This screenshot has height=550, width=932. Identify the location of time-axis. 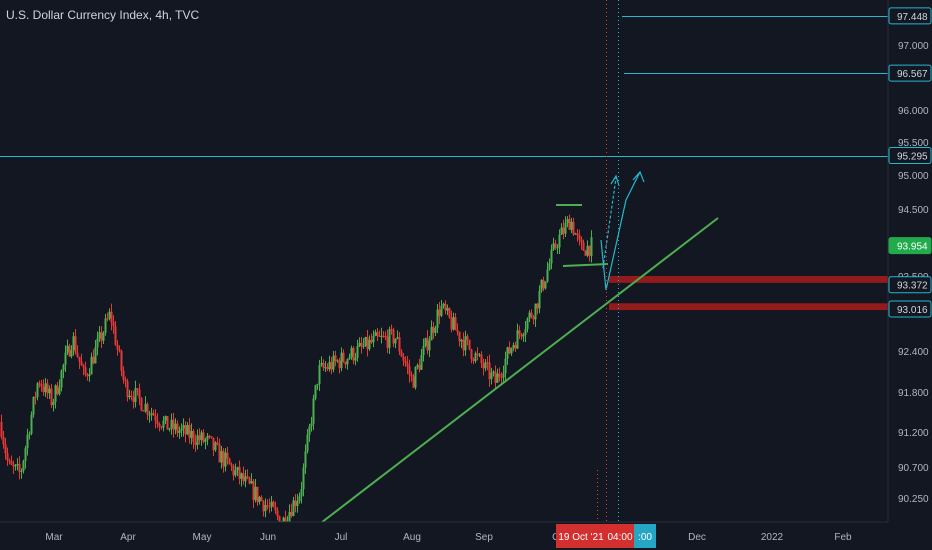
(444, 536).